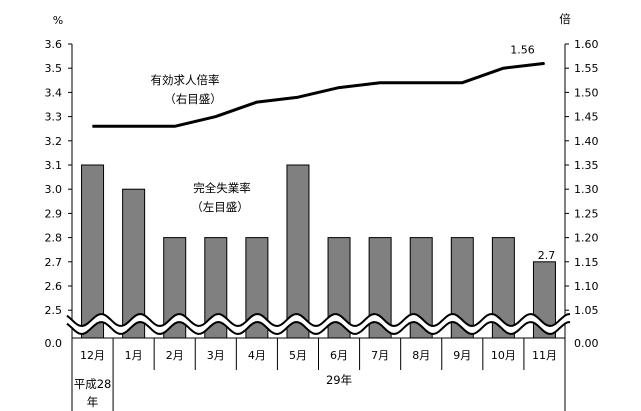 The height and width of the screenshot is (411, 641). Describe the element at coordinates (318, 328) in the screenshot. I see `axis-break-wave-bottom` at that location.